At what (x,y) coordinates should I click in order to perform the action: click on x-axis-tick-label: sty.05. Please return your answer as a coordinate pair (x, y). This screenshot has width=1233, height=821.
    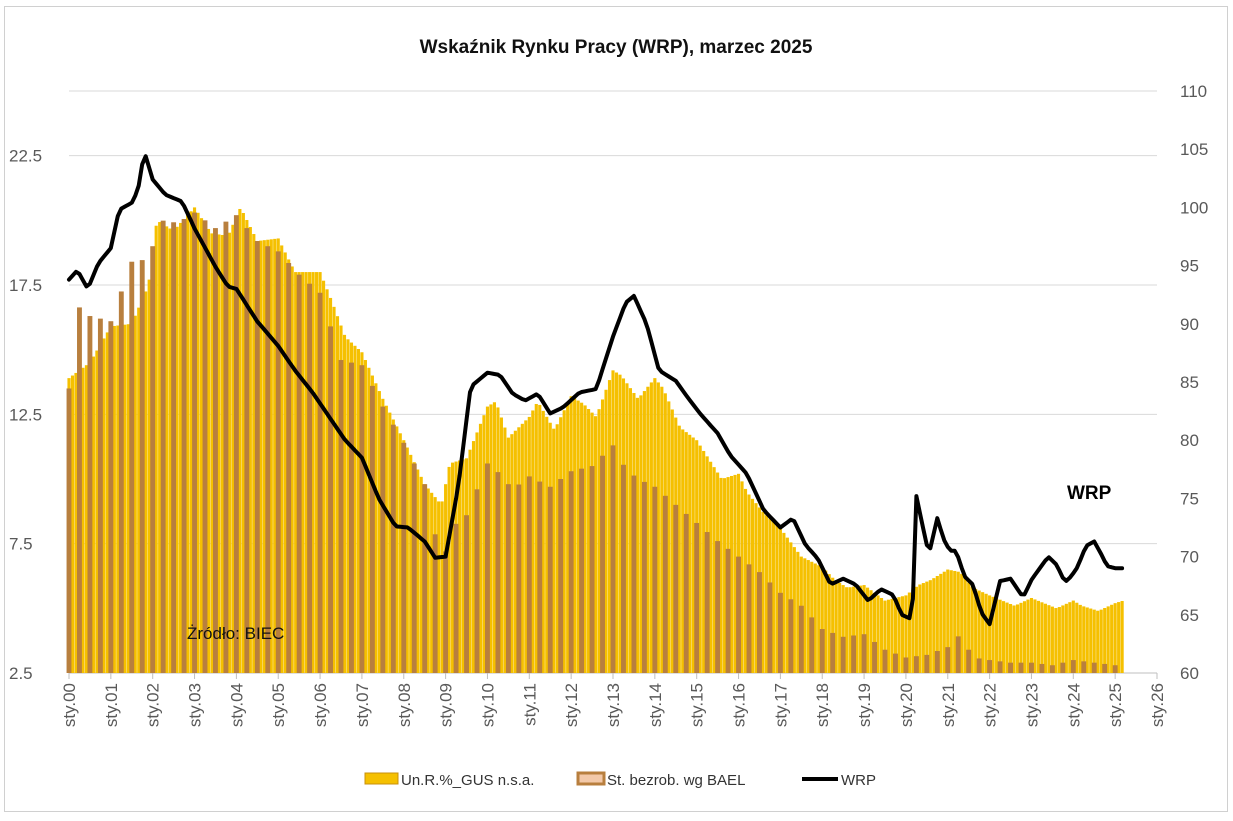
    Looking at the image, I should click on (278, 705).